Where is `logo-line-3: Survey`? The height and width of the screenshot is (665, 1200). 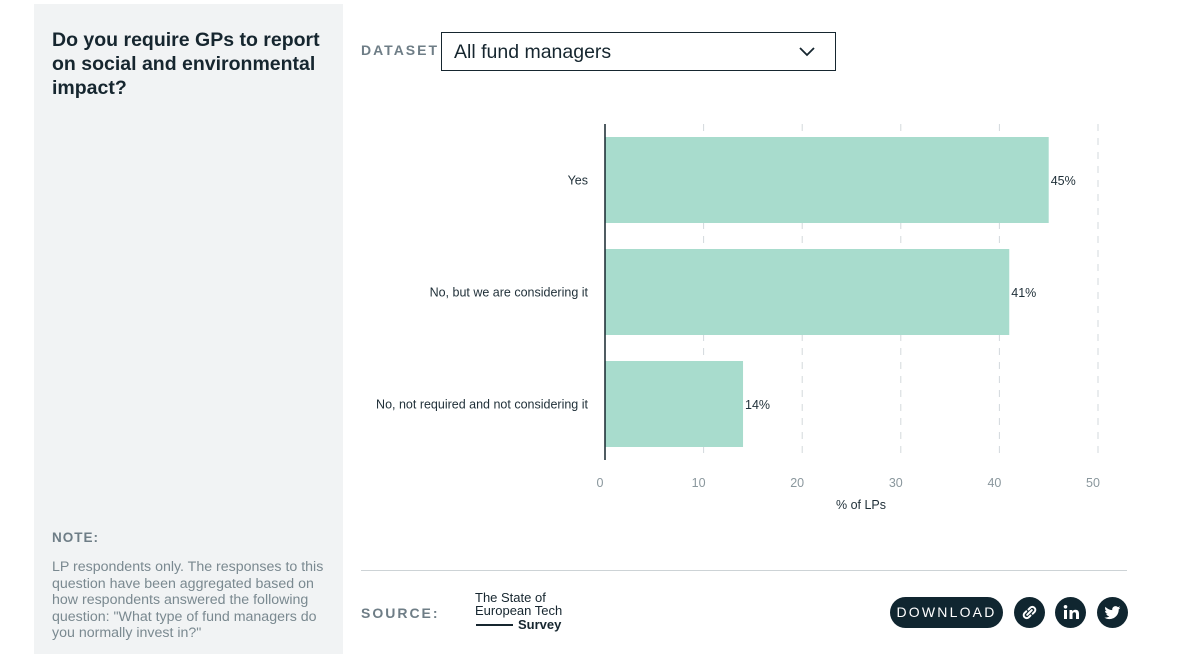 logo-line-3: Survey is located at coordinates (540, 624).